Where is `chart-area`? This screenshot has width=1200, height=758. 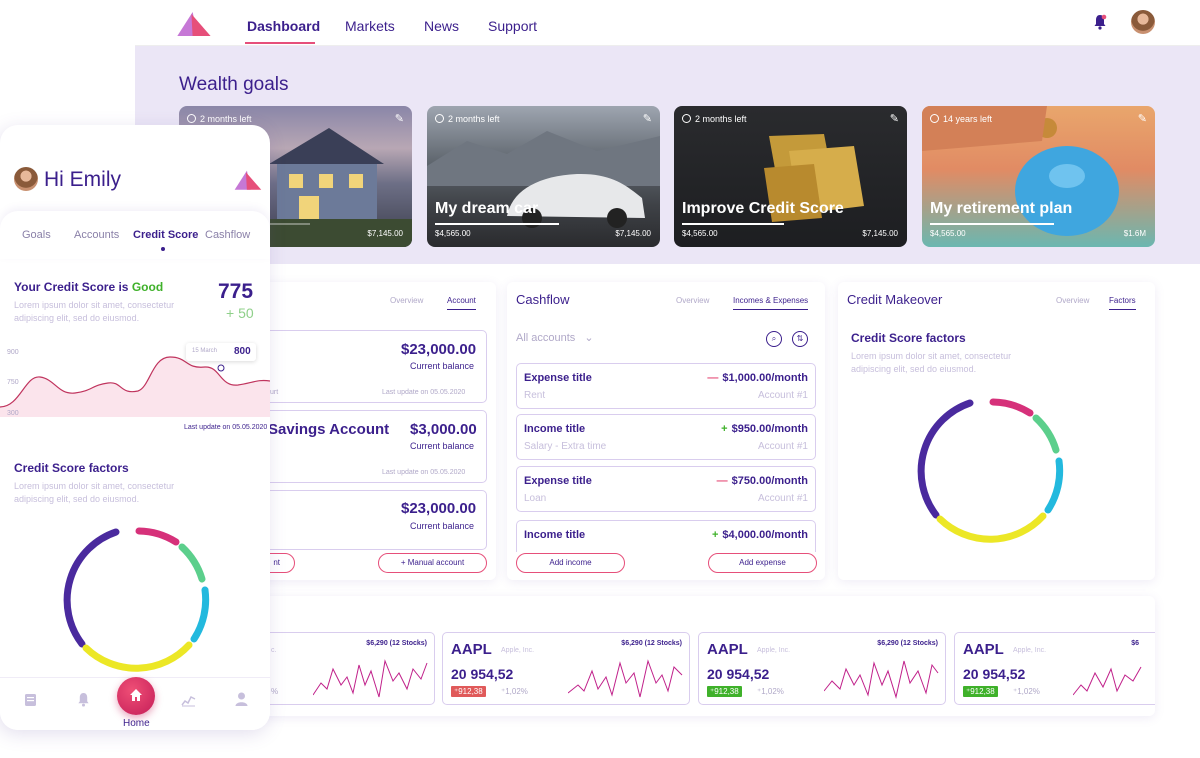 chart-area is located at coordinates (135, 387).